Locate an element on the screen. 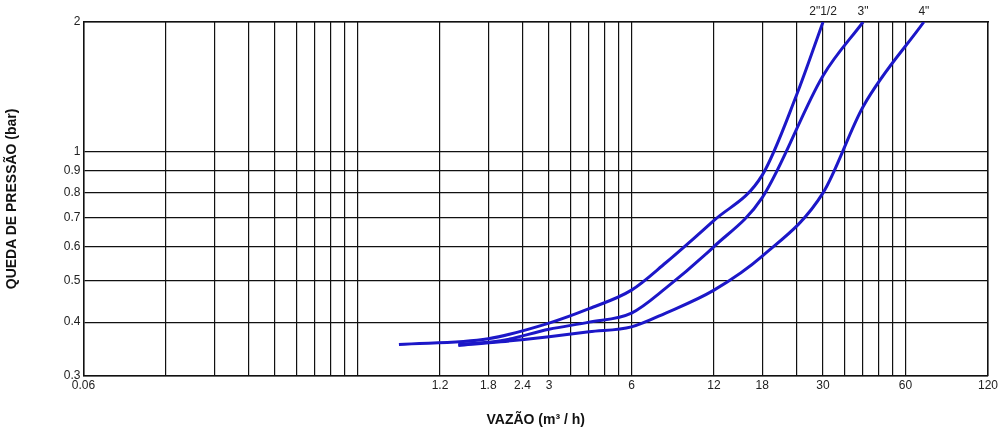 The height and width of the screenshot is (433, 1002). x-tick-label: 120 is located at coordinates (988, 385).